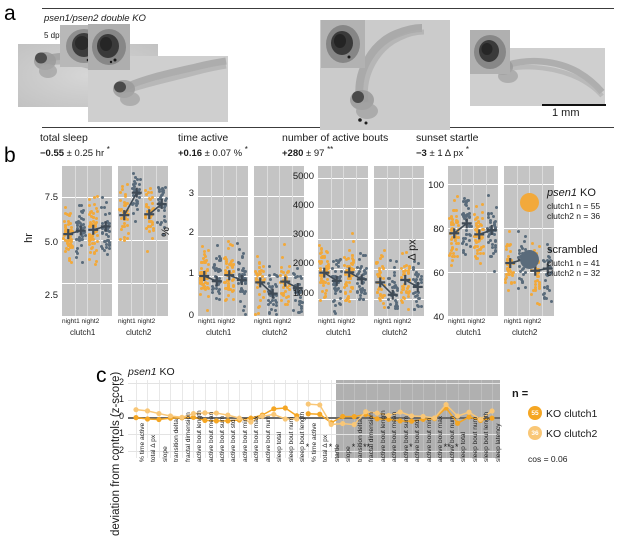  I want to click on panel-c-plot-area: -2 -1 0 1 2, so click(308, 417).